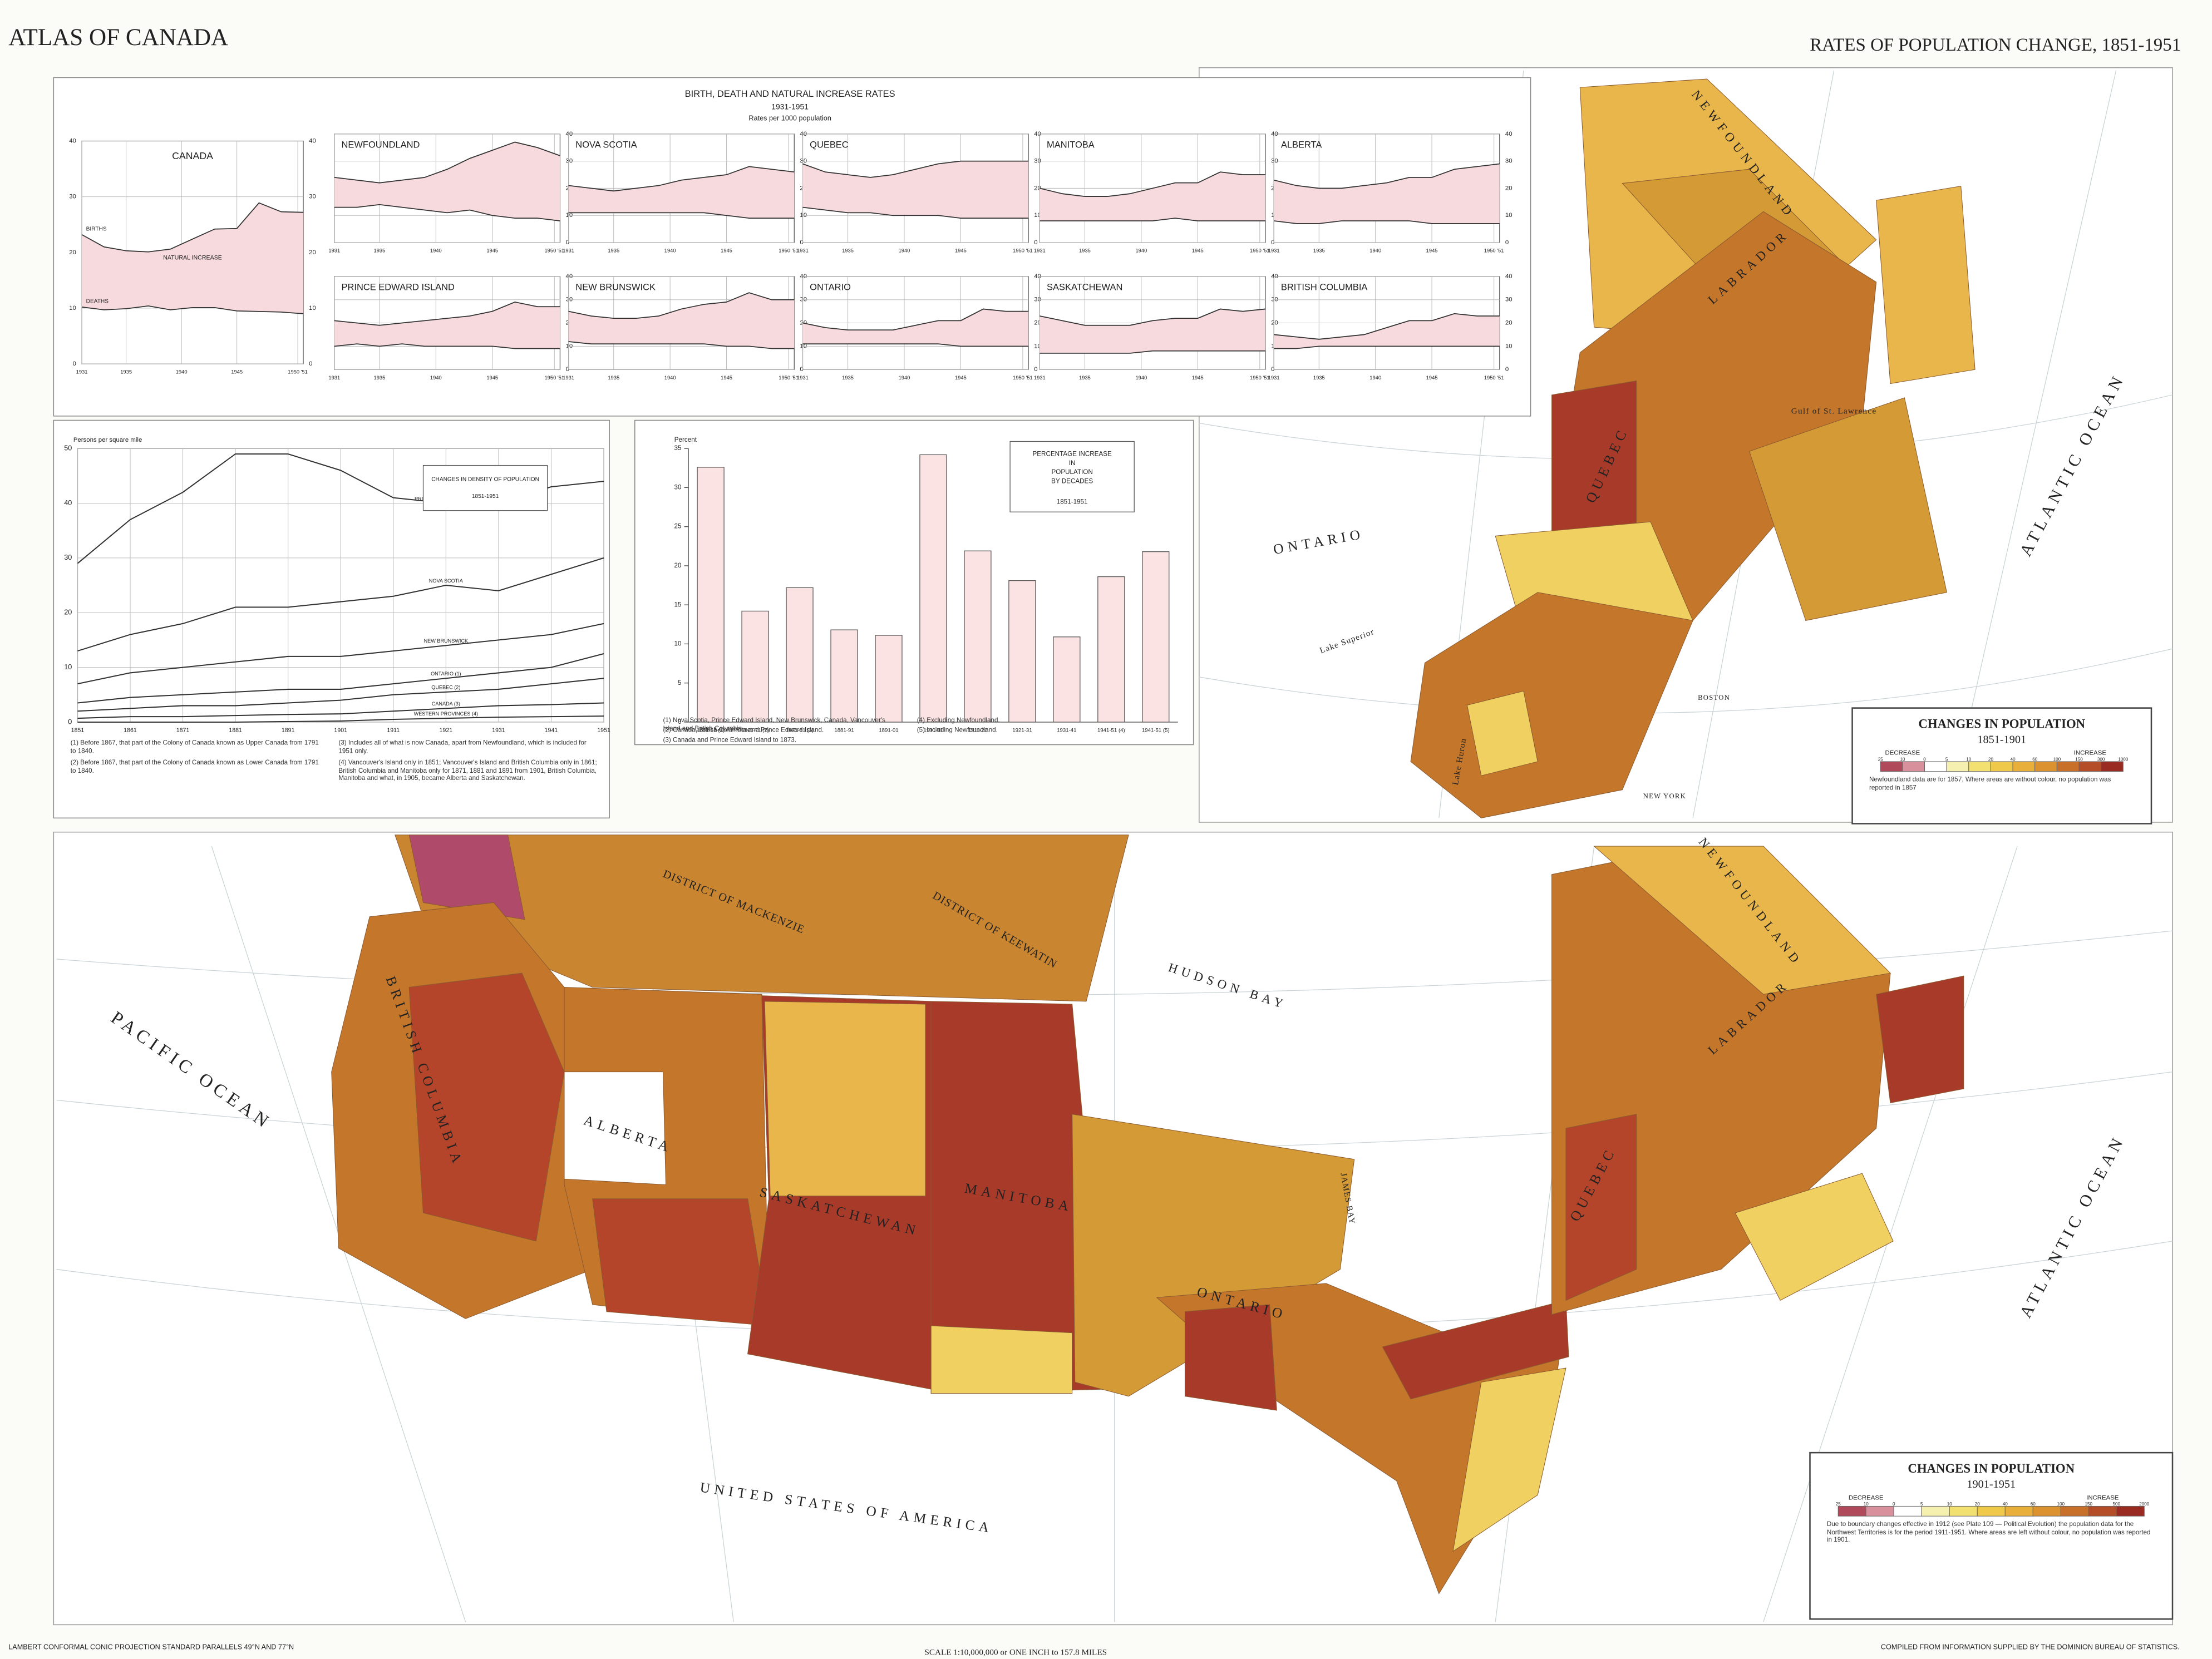 This screenshot has width=2212, height=1659. I want to click on legend-bin-label: 40, so click(2005, 1504).